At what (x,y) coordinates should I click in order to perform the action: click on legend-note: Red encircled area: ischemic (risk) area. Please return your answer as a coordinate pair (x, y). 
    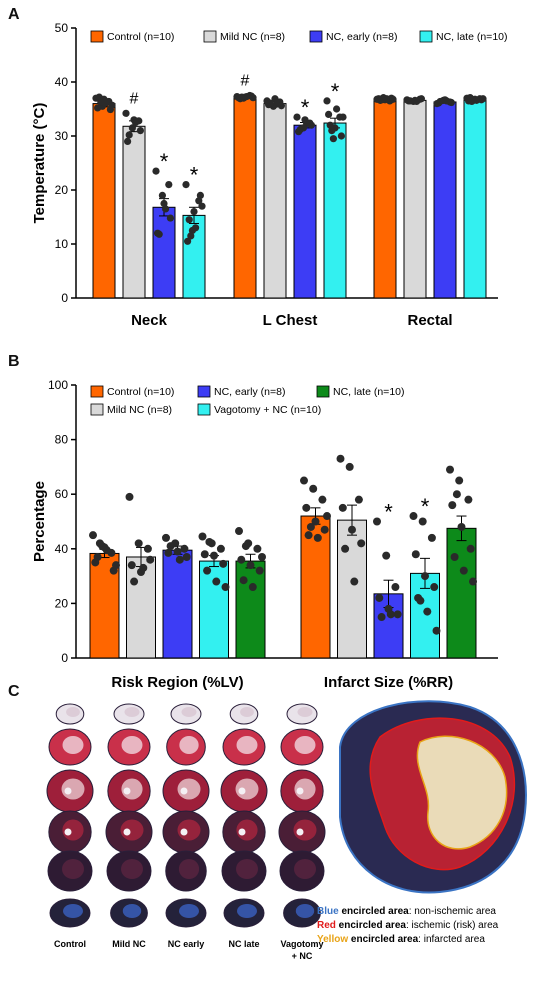
    Looking at the image, I should click on (408, 925).